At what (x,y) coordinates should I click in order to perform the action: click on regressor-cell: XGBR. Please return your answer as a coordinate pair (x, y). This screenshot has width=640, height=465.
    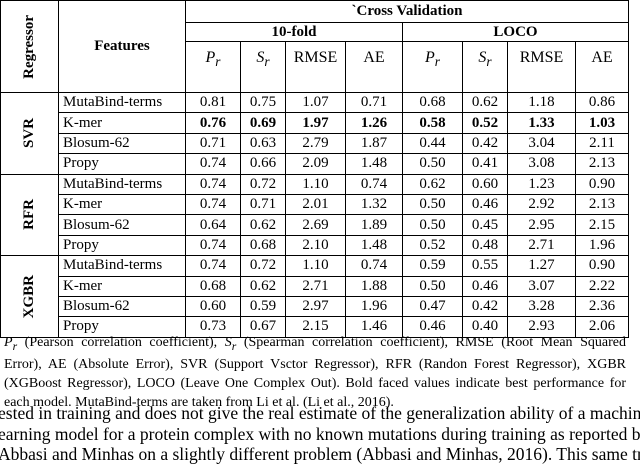
    Looking at the image, I should click on (29, 296).